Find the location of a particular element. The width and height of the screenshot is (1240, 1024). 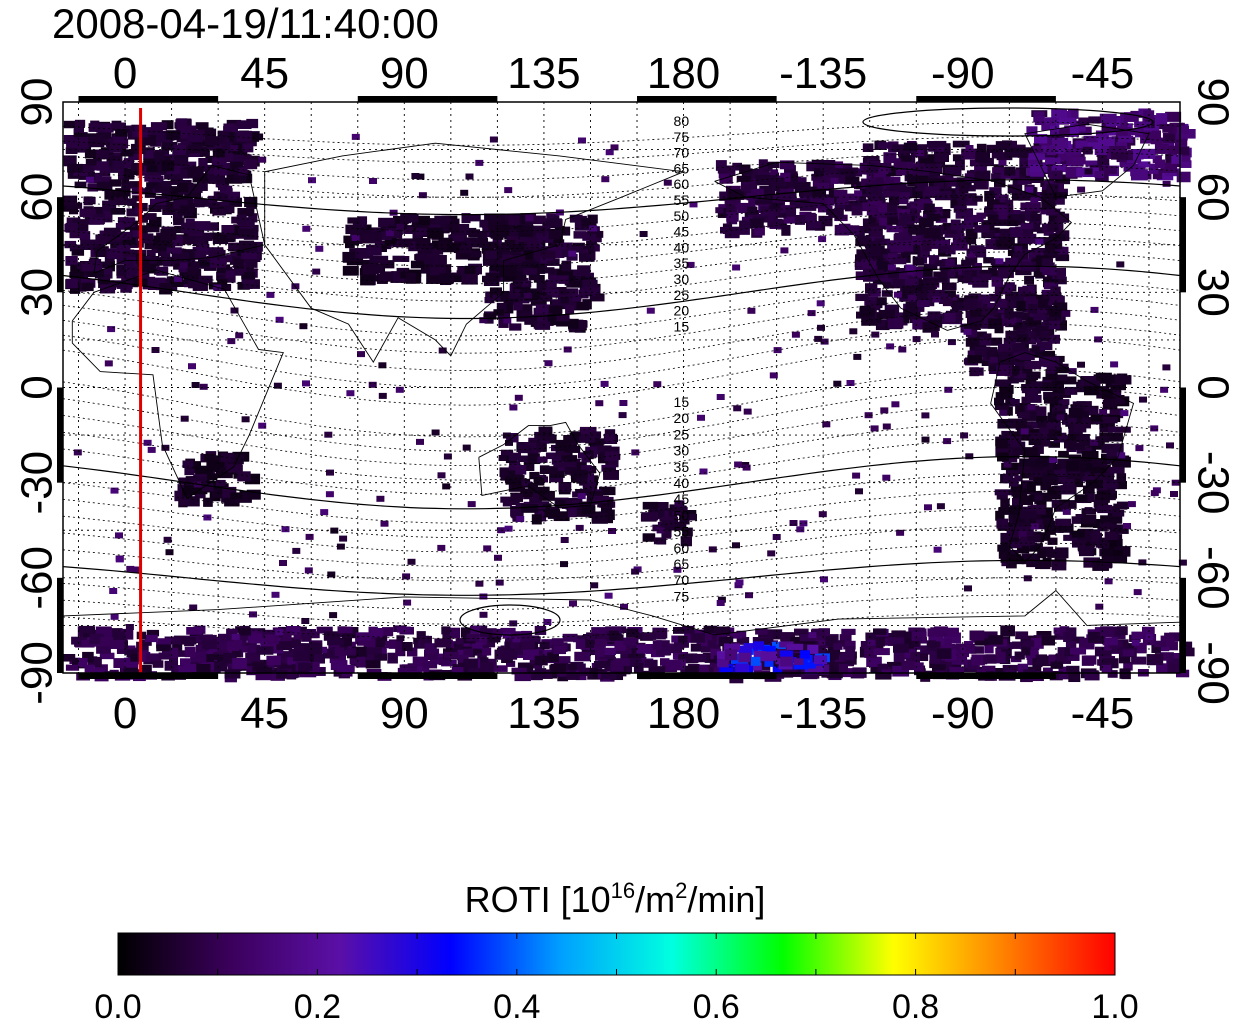

bottom-lon-tick-label: 0 is located at coordinates (125, 713).